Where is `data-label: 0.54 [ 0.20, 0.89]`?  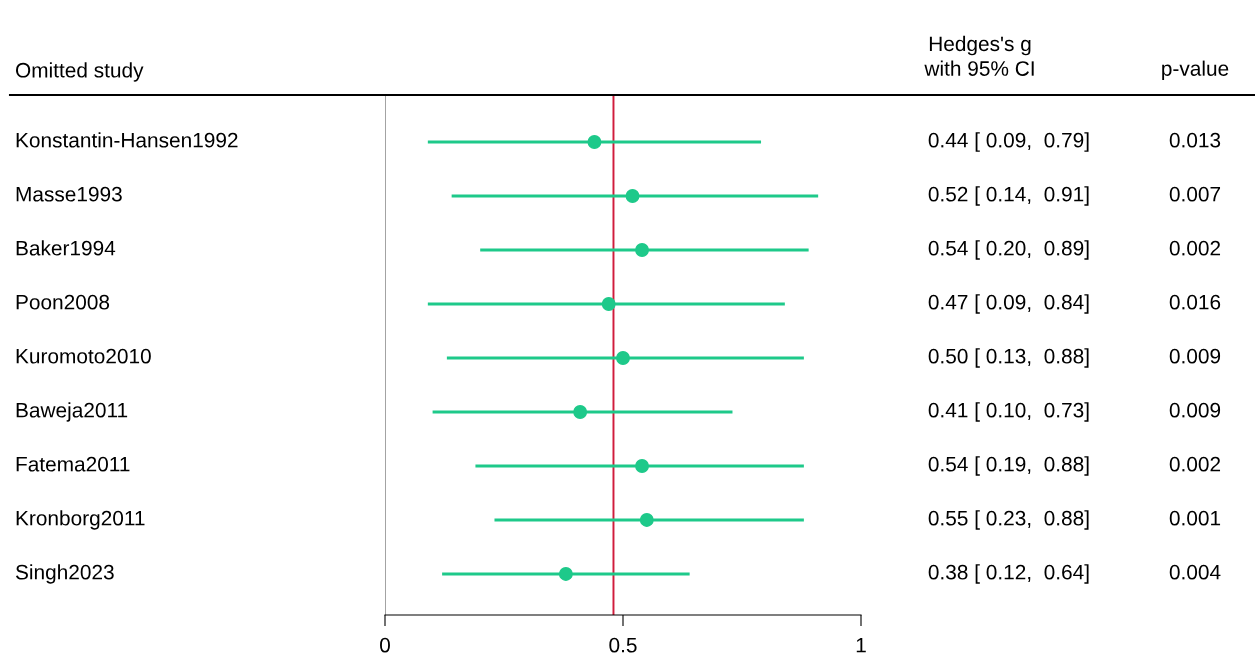 data-label: 0.54 [ 0.20, 0.89] is located at coordinates (1008, 250).